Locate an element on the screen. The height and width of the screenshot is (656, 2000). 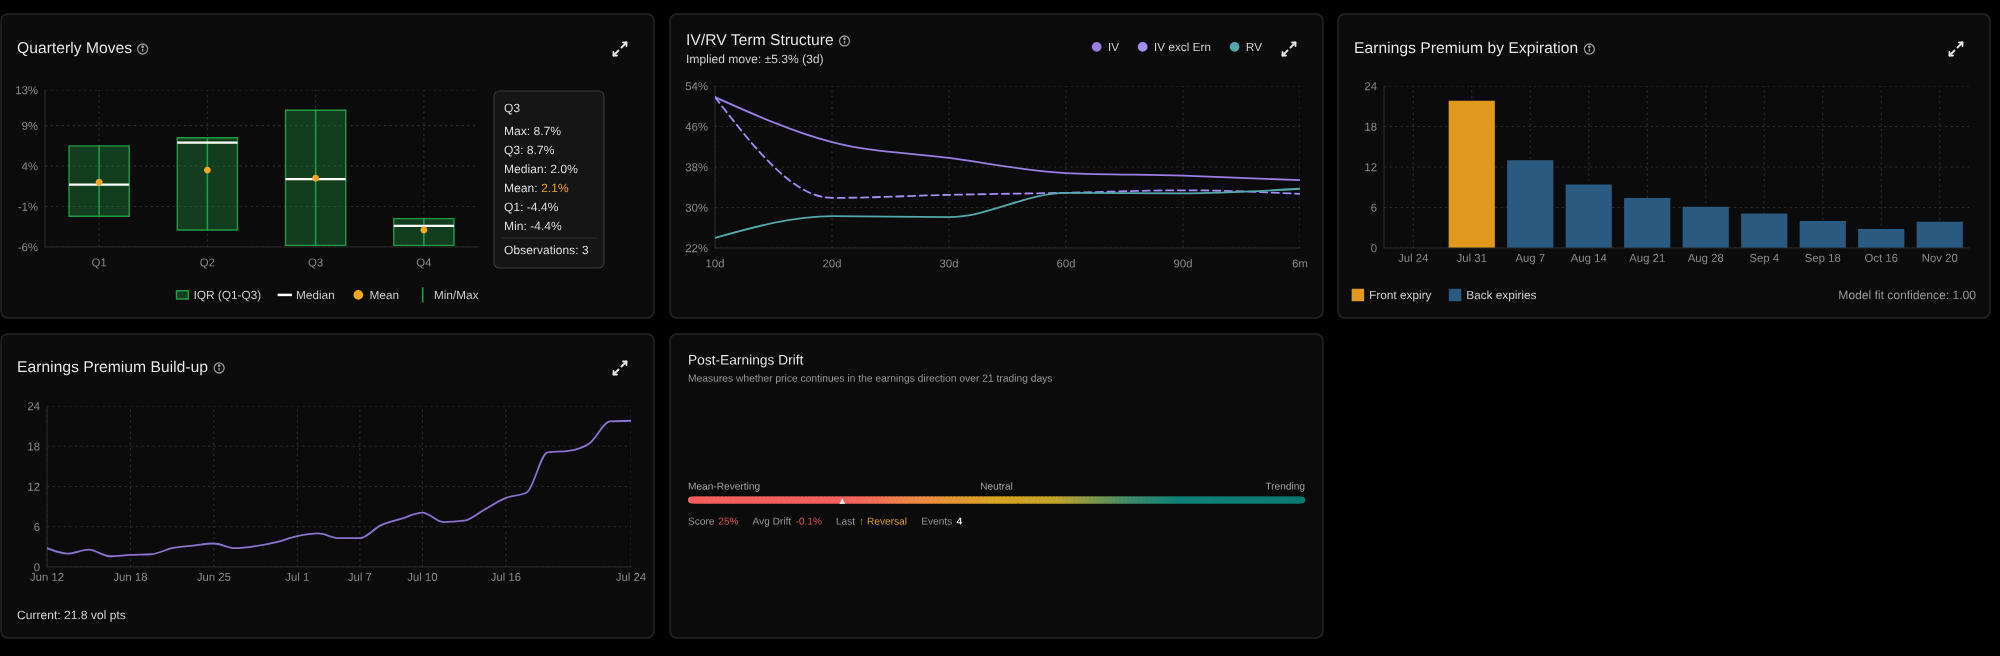
x-tick-label: 90d is located at coordinates (1183, 263).